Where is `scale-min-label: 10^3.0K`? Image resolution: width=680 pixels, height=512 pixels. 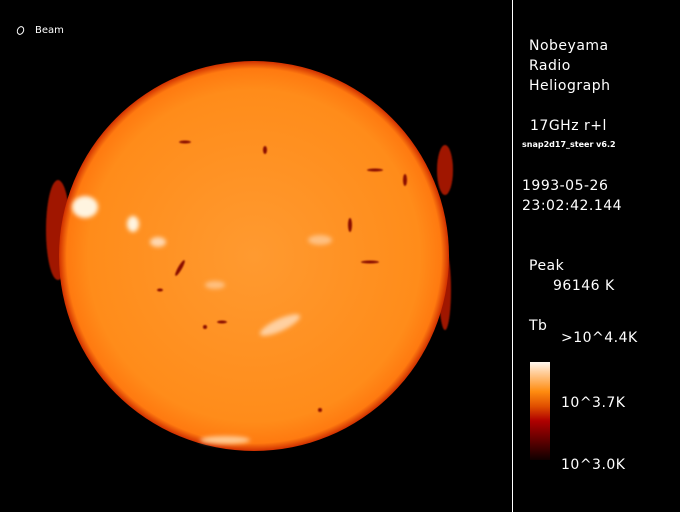
scale-min-label: 10^3.0K is located at coordinates (593, 465).